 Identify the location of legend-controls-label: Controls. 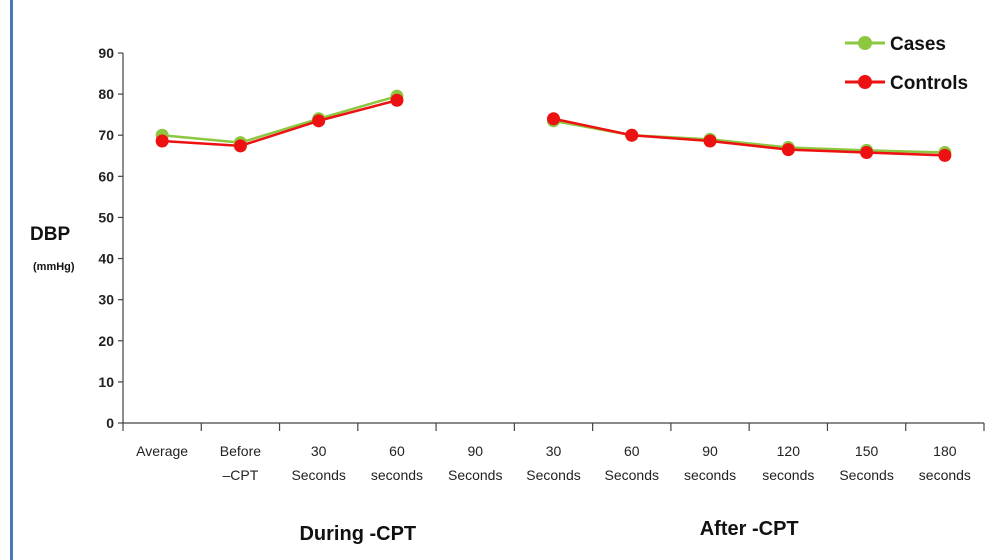
(929, 83).